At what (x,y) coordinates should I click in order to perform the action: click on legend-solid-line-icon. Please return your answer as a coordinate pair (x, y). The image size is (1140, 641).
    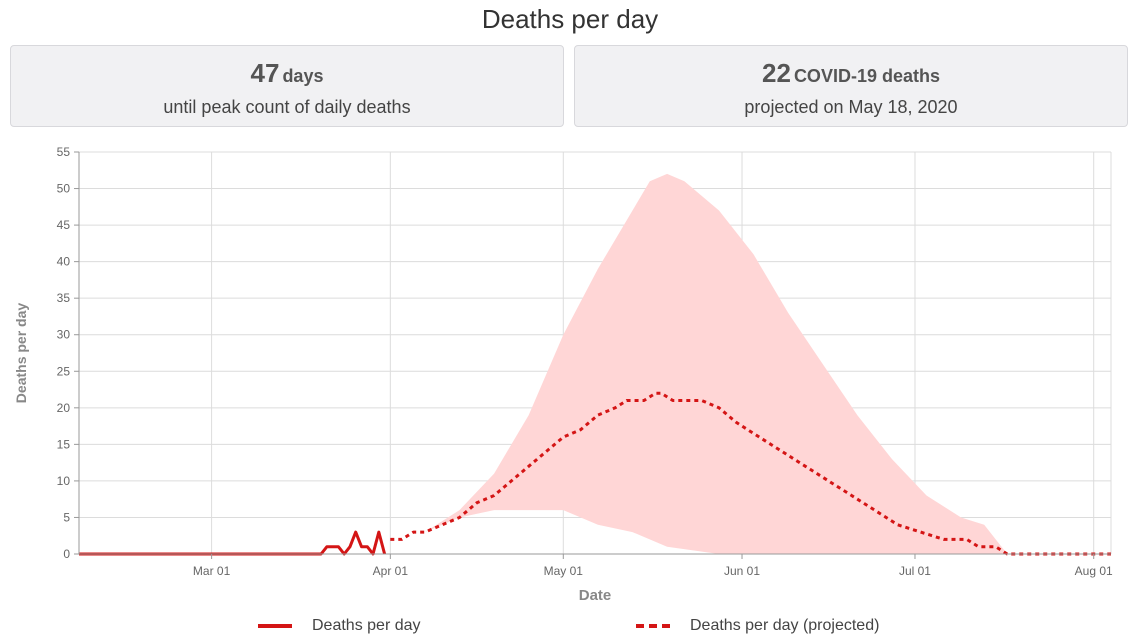
    Looking at the image, I should click on (275, 626).